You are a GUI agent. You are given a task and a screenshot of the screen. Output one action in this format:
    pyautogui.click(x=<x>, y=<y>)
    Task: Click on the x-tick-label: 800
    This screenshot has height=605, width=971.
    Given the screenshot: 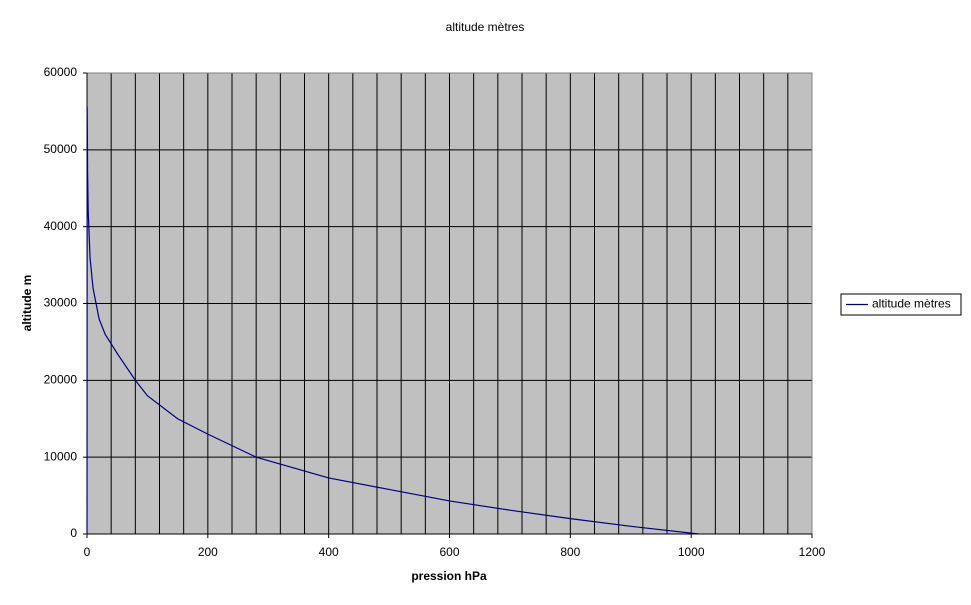 What is the action you would take?
    pyautogui.click(x=570, y=552)
    